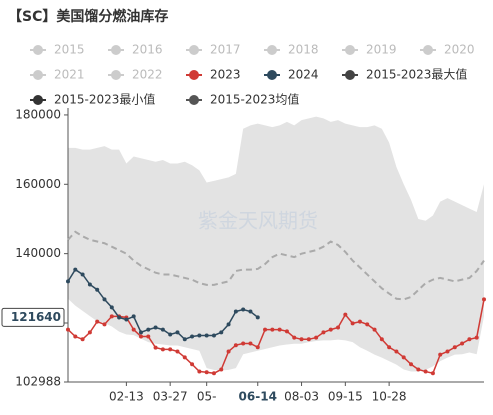  I want to click on legend-item: 2019, so click(369, 50).